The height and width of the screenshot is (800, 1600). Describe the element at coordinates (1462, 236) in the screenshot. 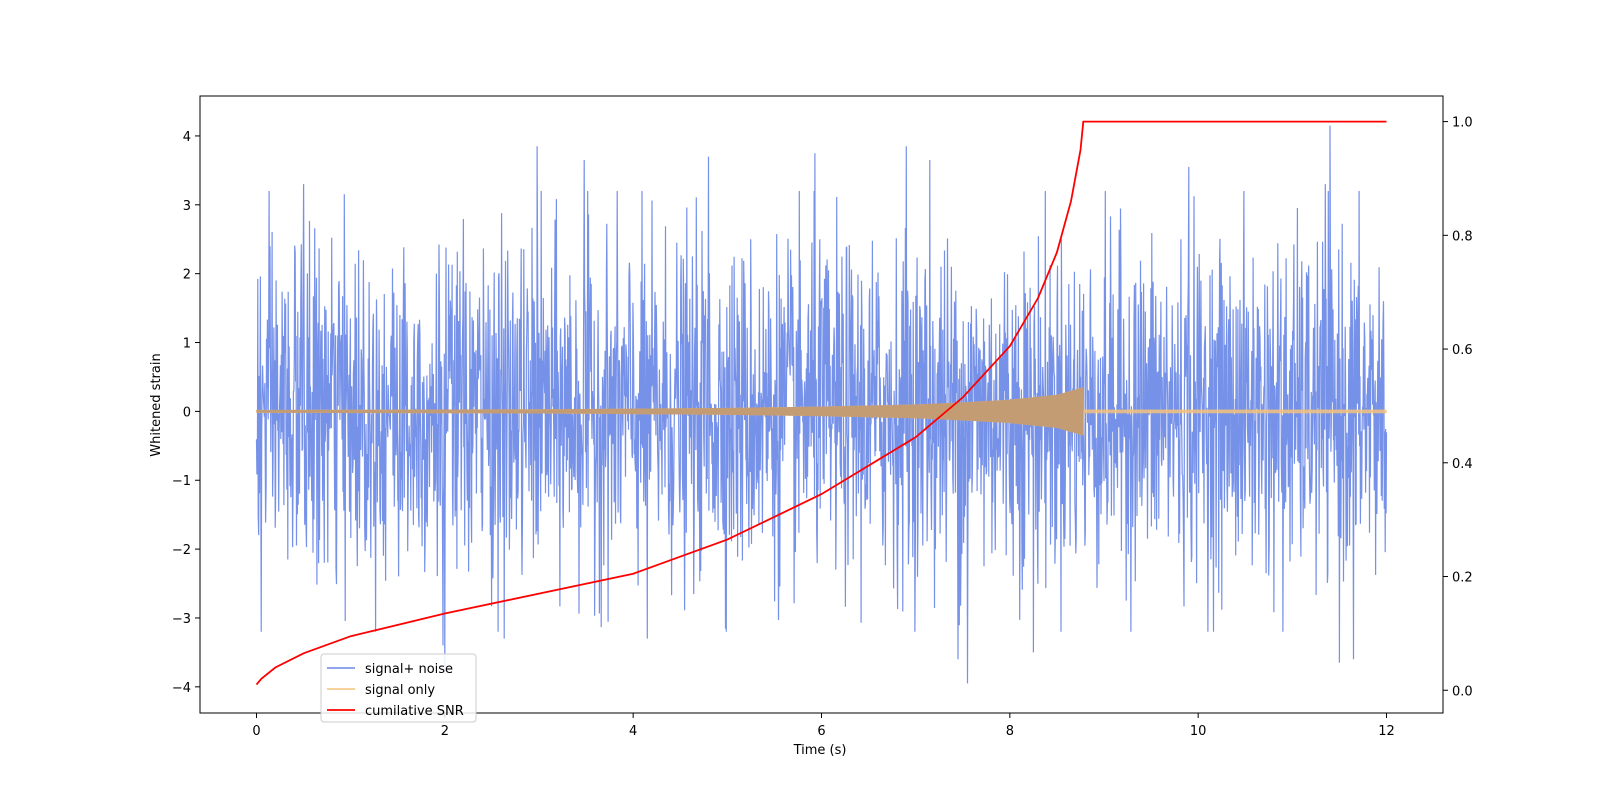

I see `y-right-tick-label: 0.8` at that location.